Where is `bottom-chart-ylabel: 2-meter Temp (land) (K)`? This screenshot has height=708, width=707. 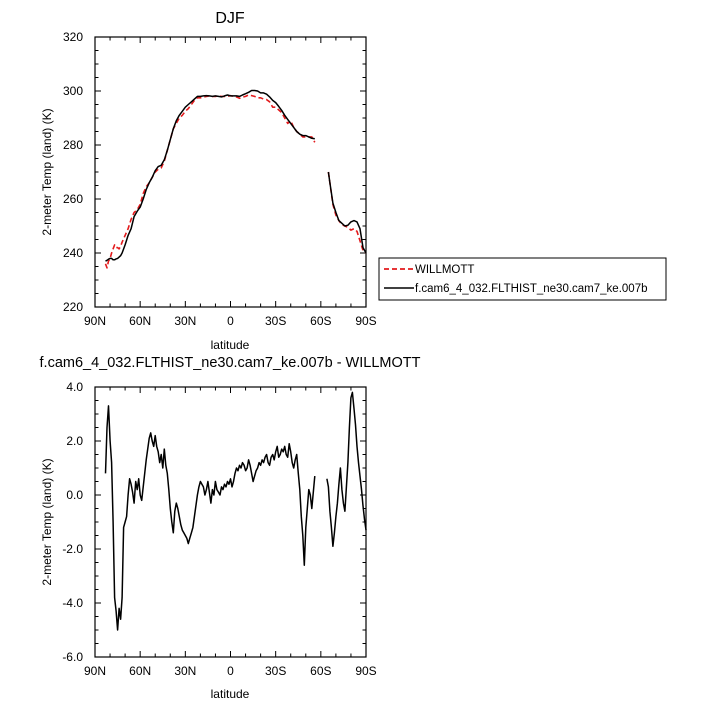
bottom-chart-ylabel: 2-meter Temp (land) (K) is located at coordinates (47, 521).